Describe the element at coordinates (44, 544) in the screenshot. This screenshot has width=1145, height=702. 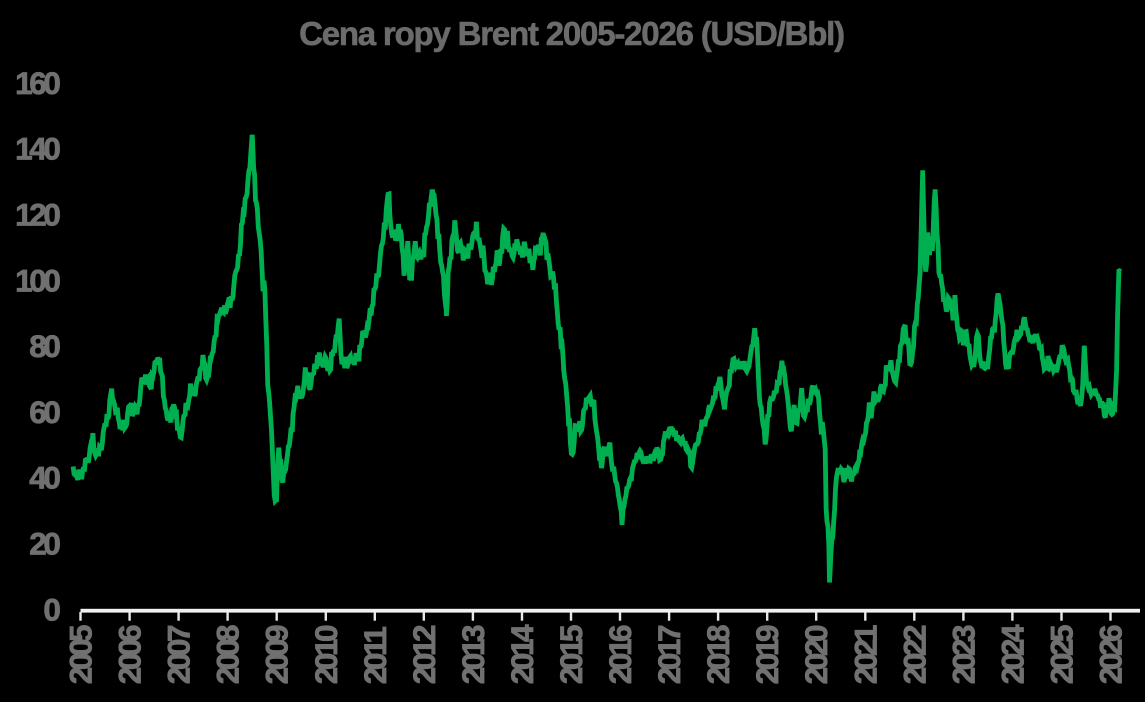
I see `svg-text: 20` at that location.